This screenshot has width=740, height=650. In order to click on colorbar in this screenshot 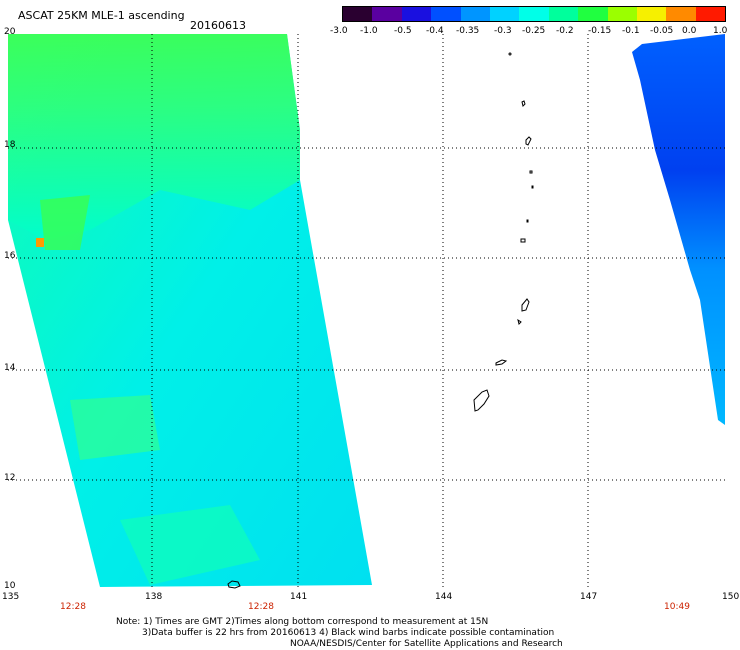, I will do `click(534, 14)`.